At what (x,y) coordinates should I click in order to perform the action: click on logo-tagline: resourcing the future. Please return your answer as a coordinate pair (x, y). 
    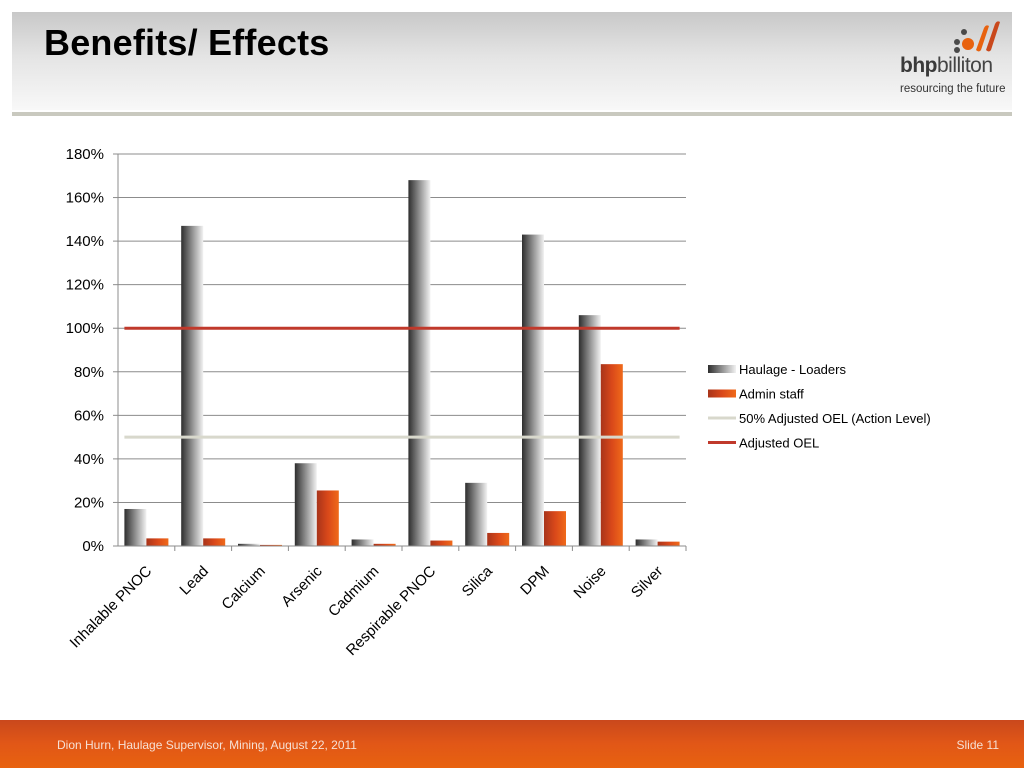
    Looking at the image, I should click on (953, 89).